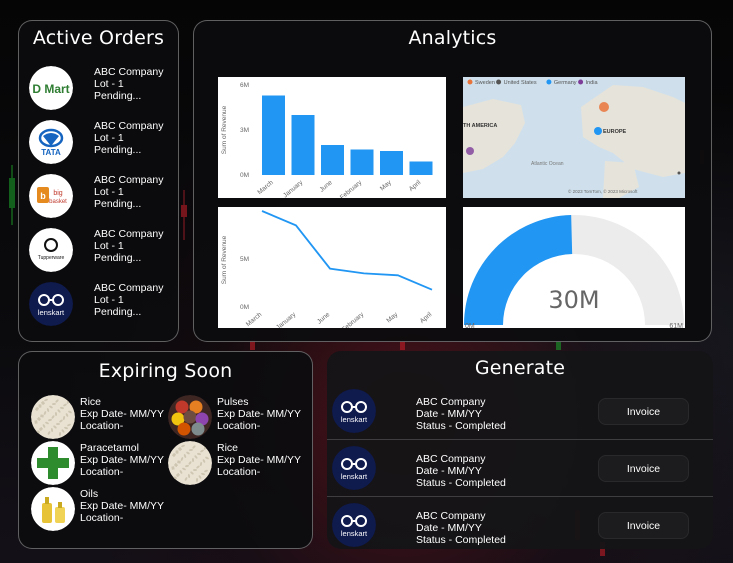  I want to click on item-name: Oils, so click(89, 494).